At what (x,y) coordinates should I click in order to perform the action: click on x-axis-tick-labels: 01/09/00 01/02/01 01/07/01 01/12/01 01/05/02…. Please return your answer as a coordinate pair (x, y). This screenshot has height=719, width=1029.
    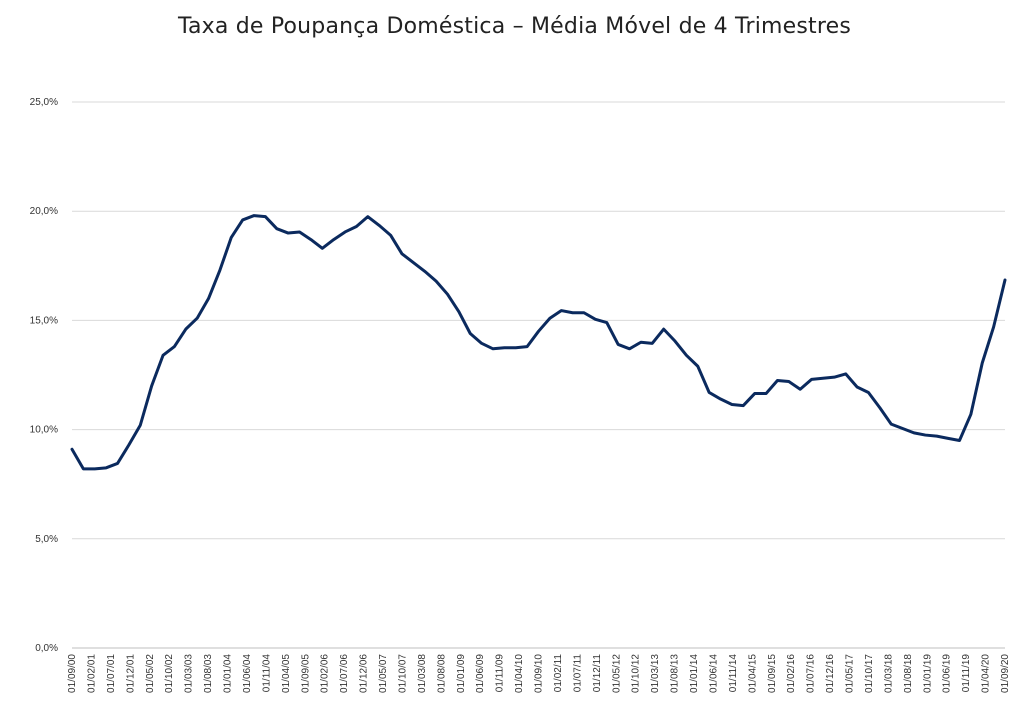
    Looking at the image, I should click on (539, 673).